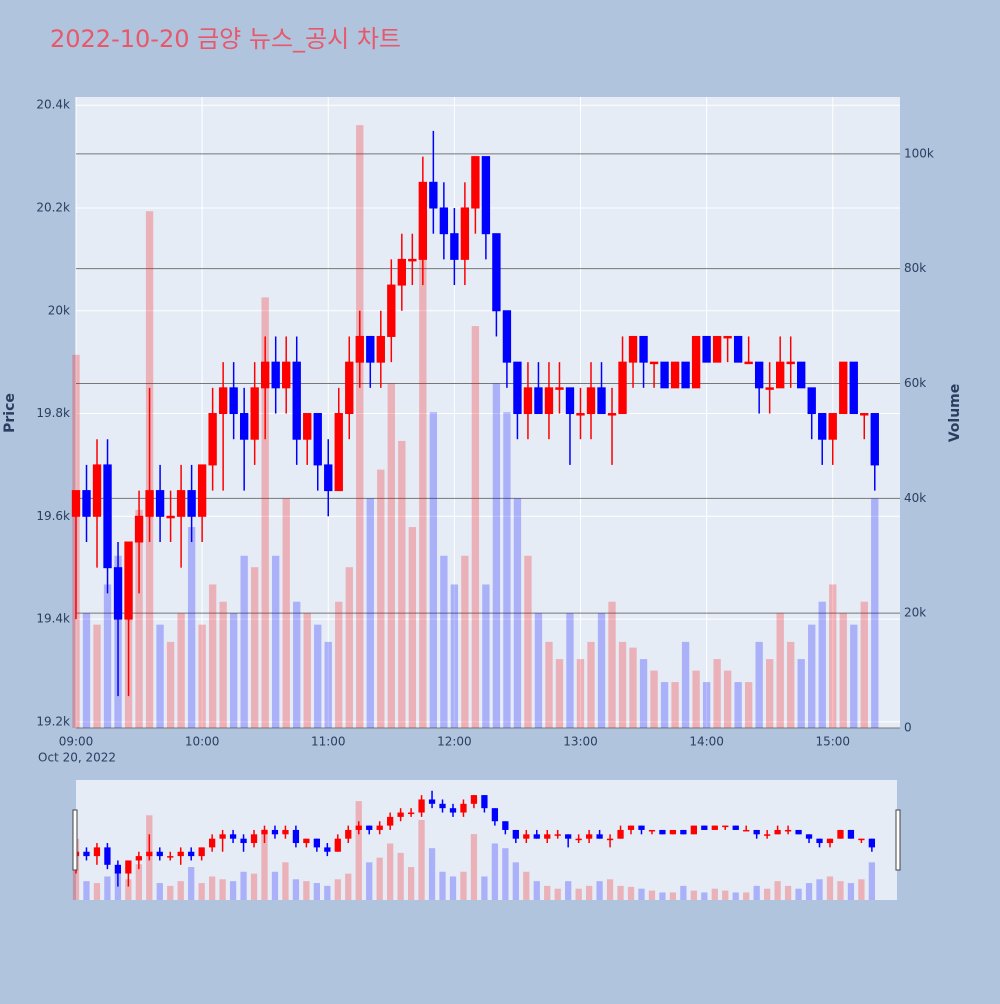  Describe the element at coordinates (53, 413) in the screenshot. I see `y-tick-label: 19.8k` at that location.